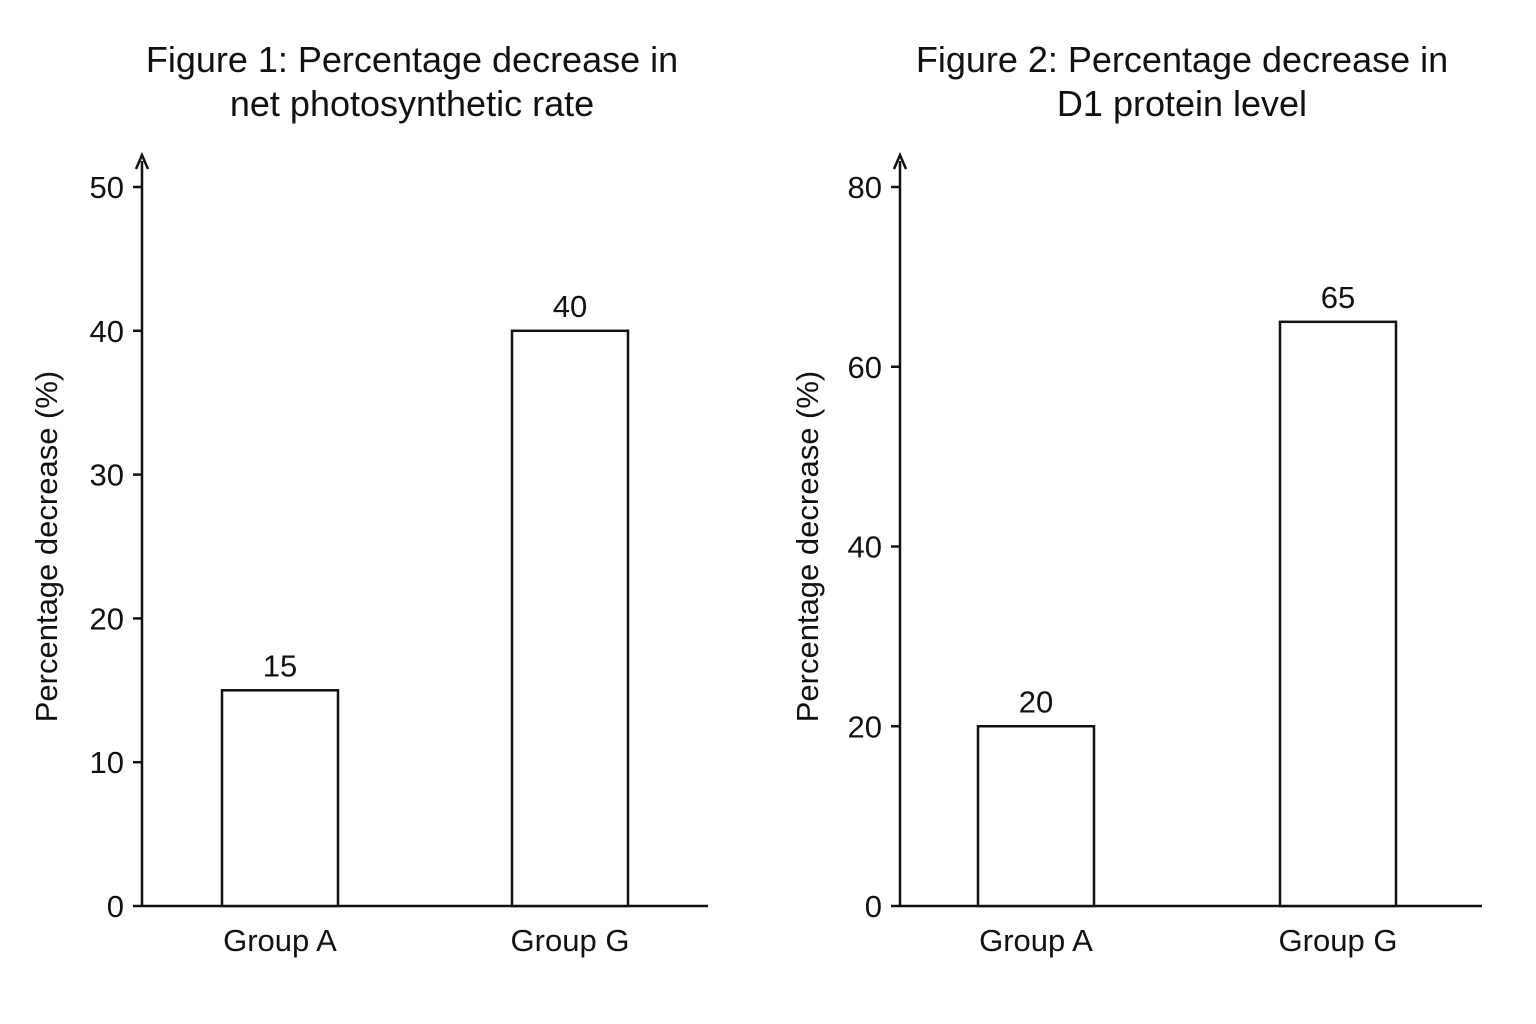 The image size is (1536, 1024). I want to click on chart-2-y-tick-label-4: 80, so click(865, 187).